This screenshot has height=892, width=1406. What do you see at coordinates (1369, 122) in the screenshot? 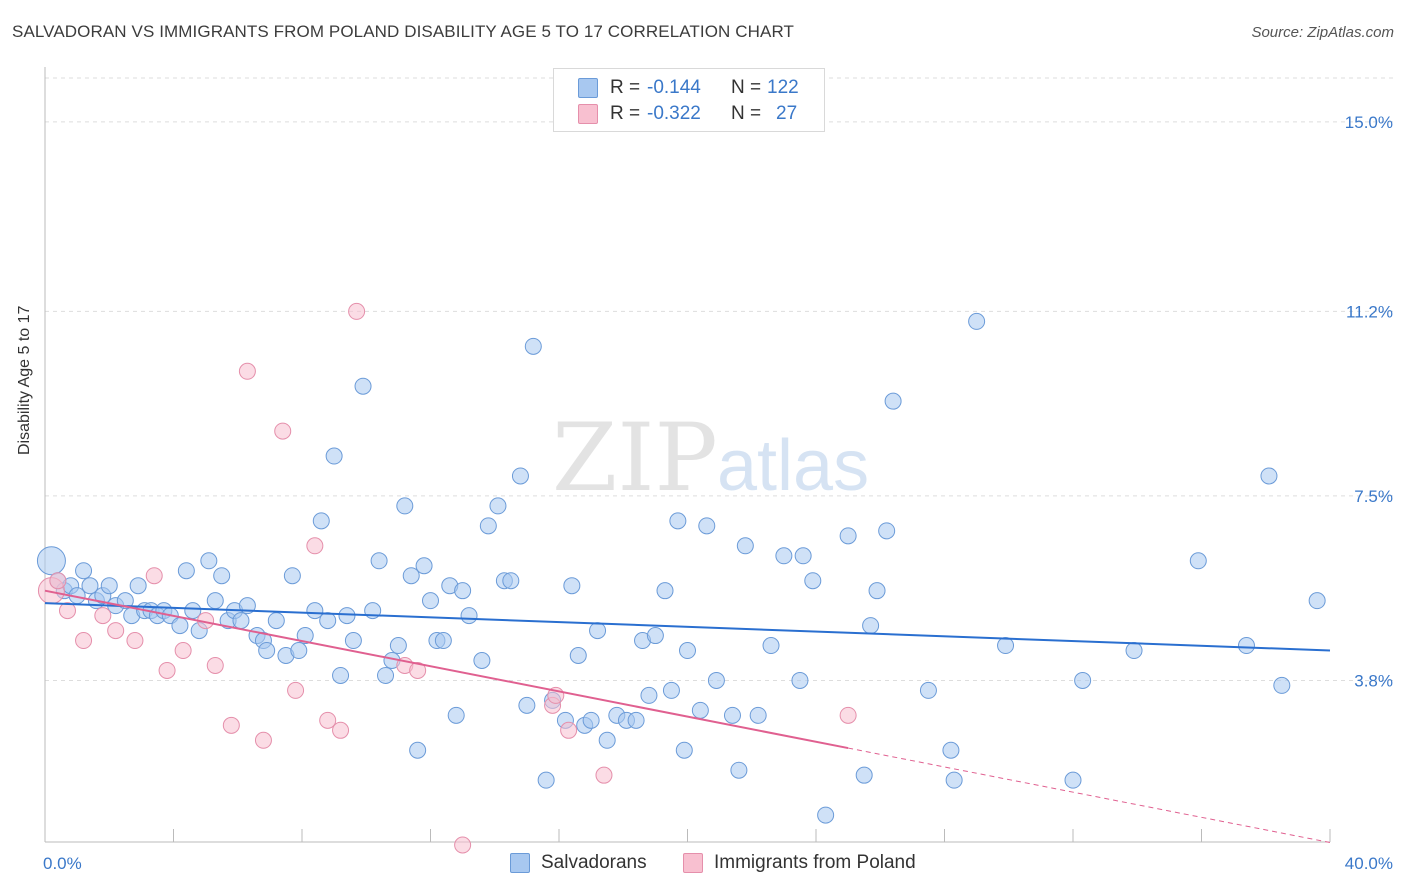
I see `y-tick-label: 15.0%` at bounding box center [1369, 122].